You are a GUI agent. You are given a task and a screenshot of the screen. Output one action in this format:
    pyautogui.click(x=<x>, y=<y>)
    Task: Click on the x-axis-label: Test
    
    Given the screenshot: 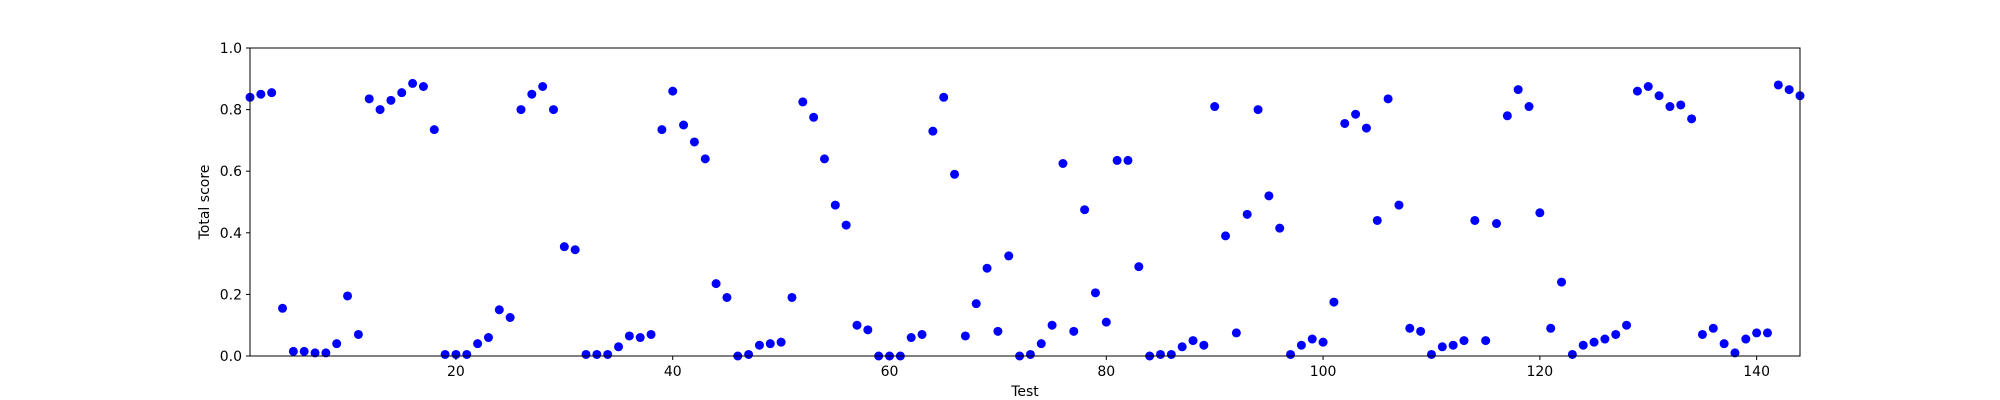 What is the action you would take?
    pyautogui.click(x=1024, y=392)
    